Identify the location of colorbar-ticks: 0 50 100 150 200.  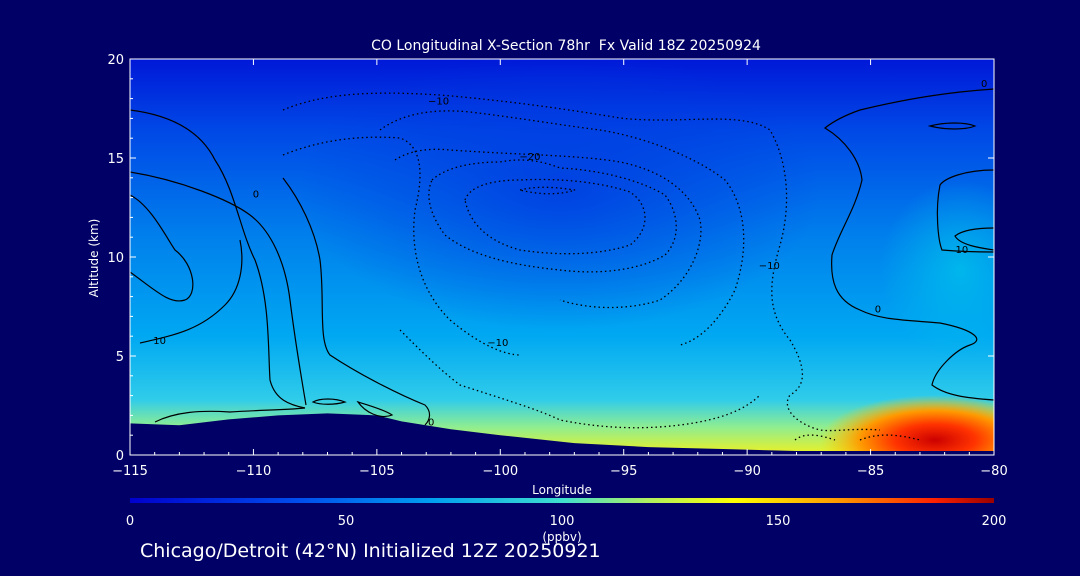
(566, 521).